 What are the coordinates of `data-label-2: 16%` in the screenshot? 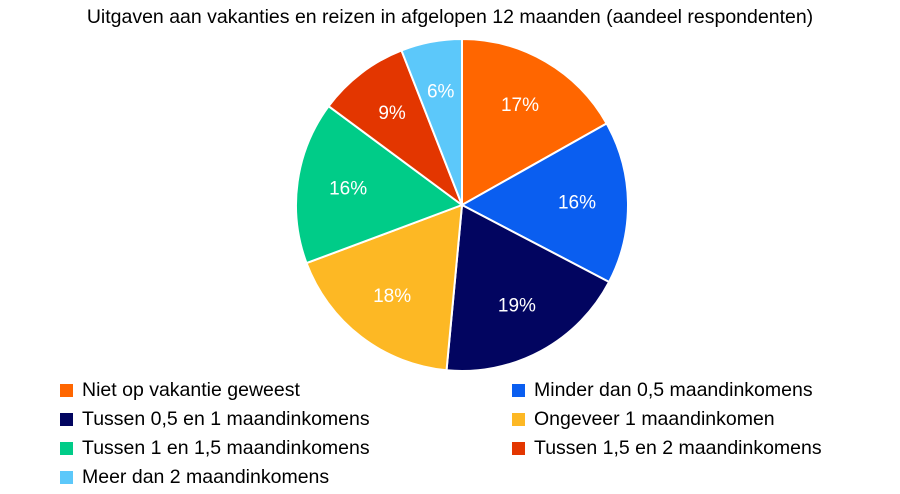 It's located at (577, 203).